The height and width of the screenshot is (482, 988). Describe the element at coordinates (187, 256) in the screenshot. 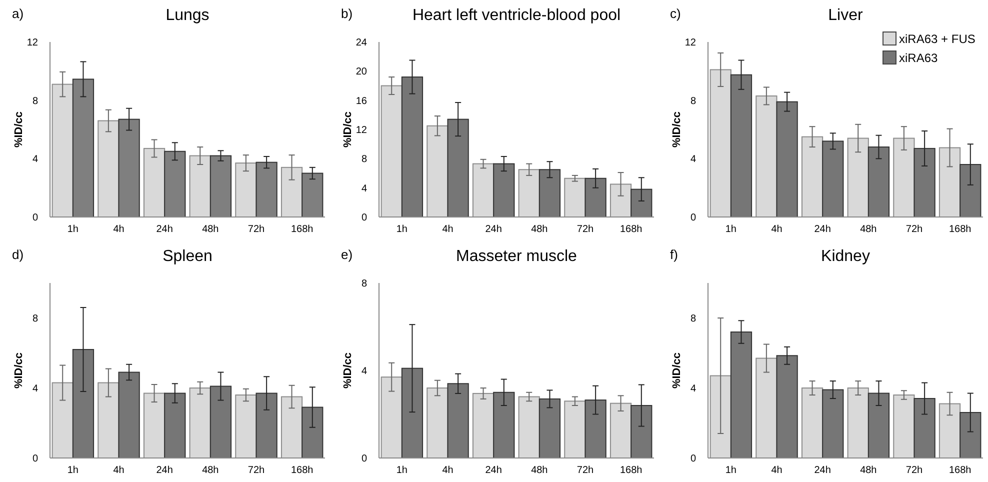

I see `chart-title: Spleen` at that location.